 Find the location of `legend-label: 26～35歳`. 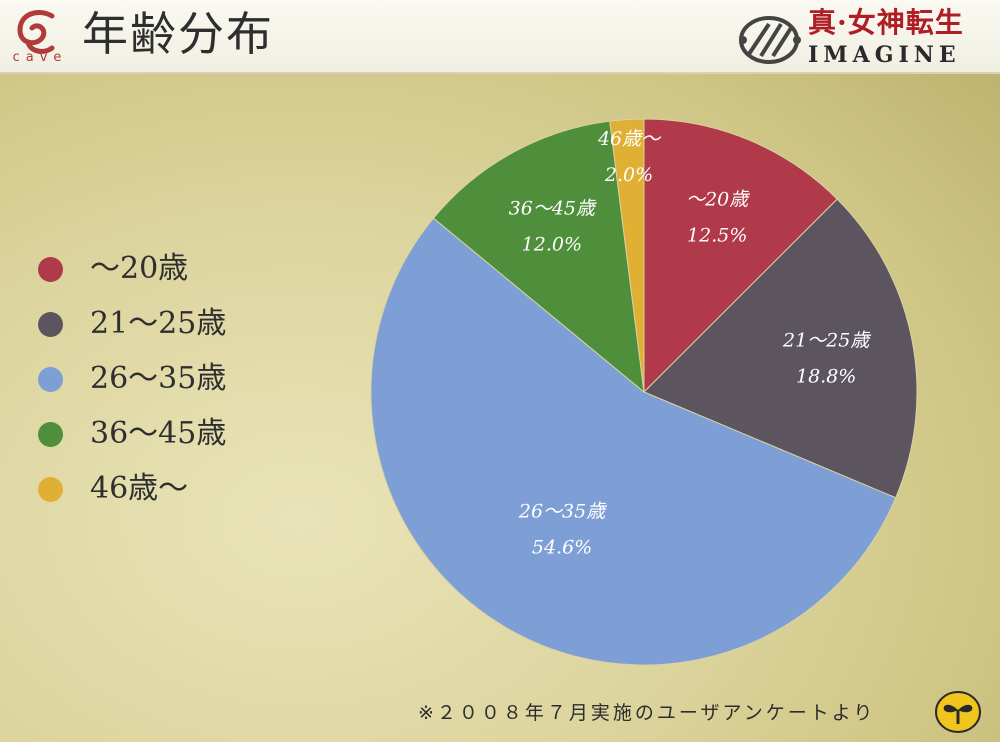

legend-label: 26～35歳 is located at coordinates (158, 378).